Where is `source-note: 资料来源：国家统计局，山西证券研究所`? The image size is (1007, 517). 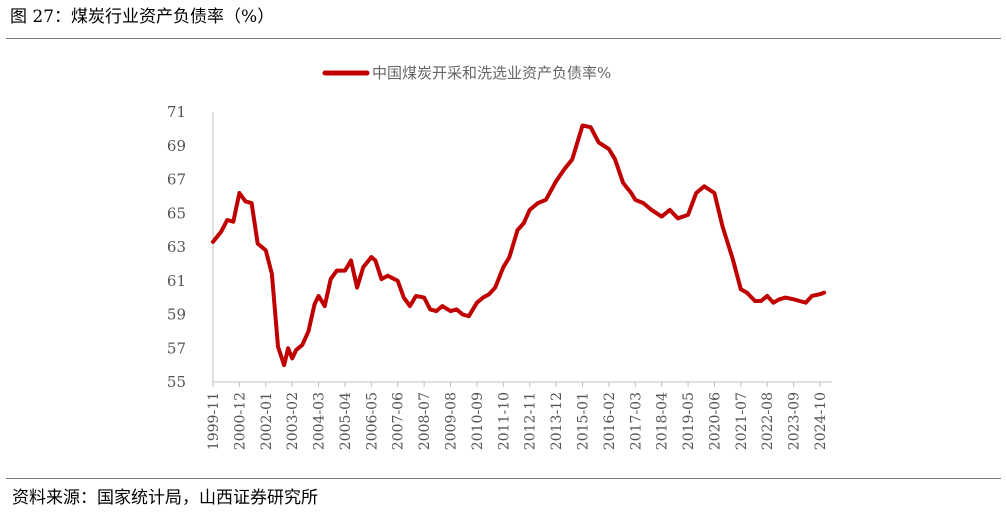
source-note: 资料来源：国家统计局，山西证券研究所 is located at coordinates (165, 498).